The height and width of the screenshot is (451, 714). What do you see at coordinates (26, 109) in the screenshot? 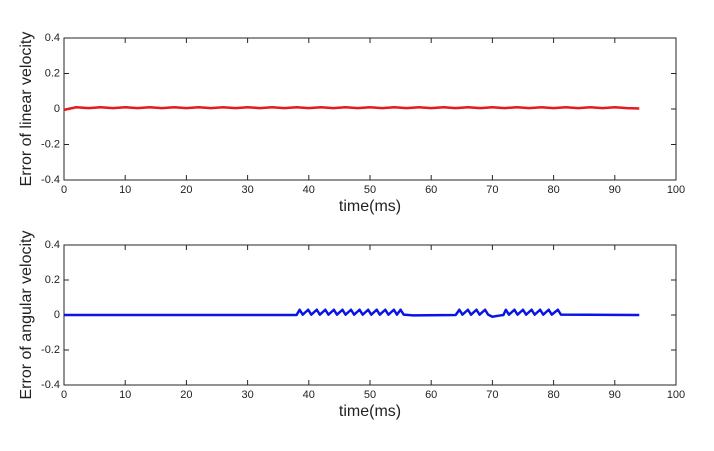
I see `y-axis-label: Error of linear velocity` at bounding box center [26, 109].